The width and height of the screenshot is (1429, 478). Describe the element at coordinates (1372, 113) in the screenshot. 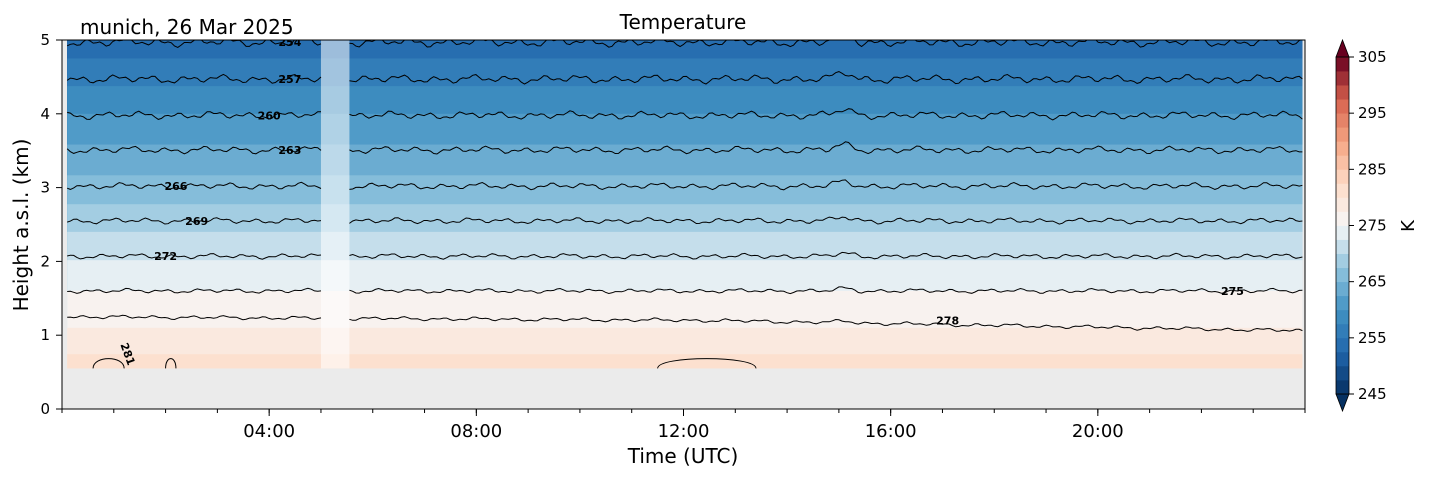

I see `colorbar-tick-label: 295` at that location.